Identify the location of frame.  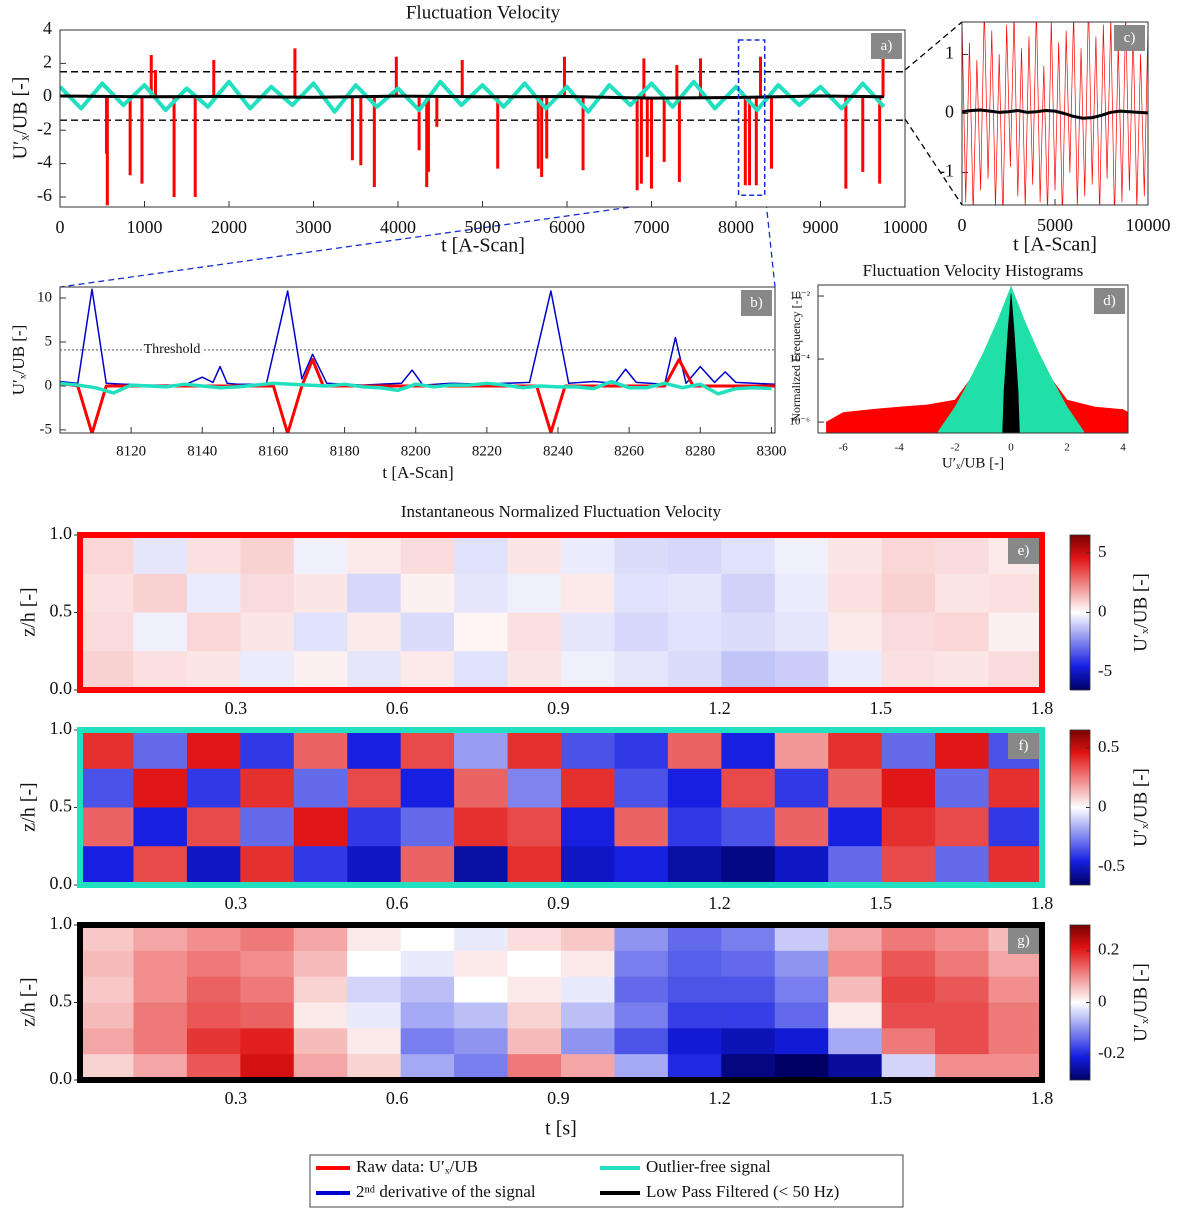
(482, 118).